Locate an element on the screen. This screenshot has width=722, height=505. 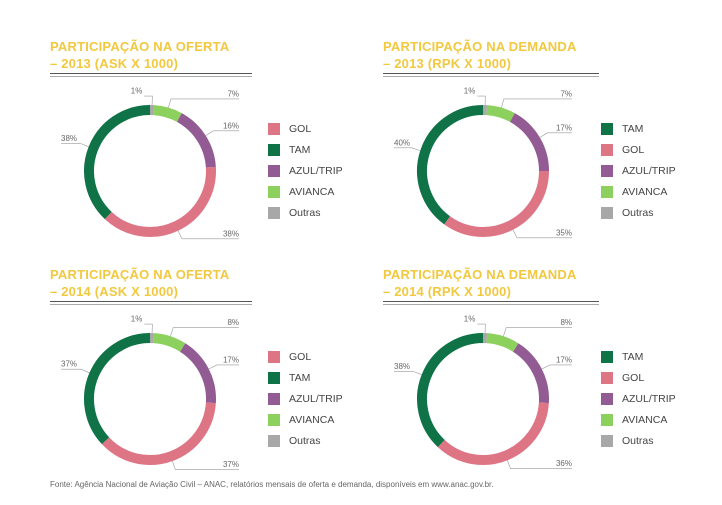
data-label-tam: 37% is located at coordinates (69, 364).